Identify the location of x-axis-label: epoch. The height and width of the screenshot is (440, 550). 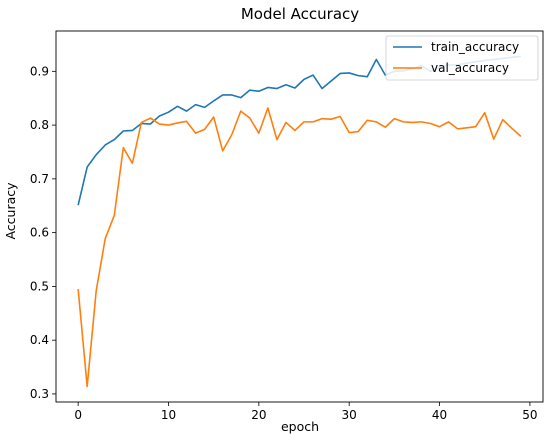
(300, 426).